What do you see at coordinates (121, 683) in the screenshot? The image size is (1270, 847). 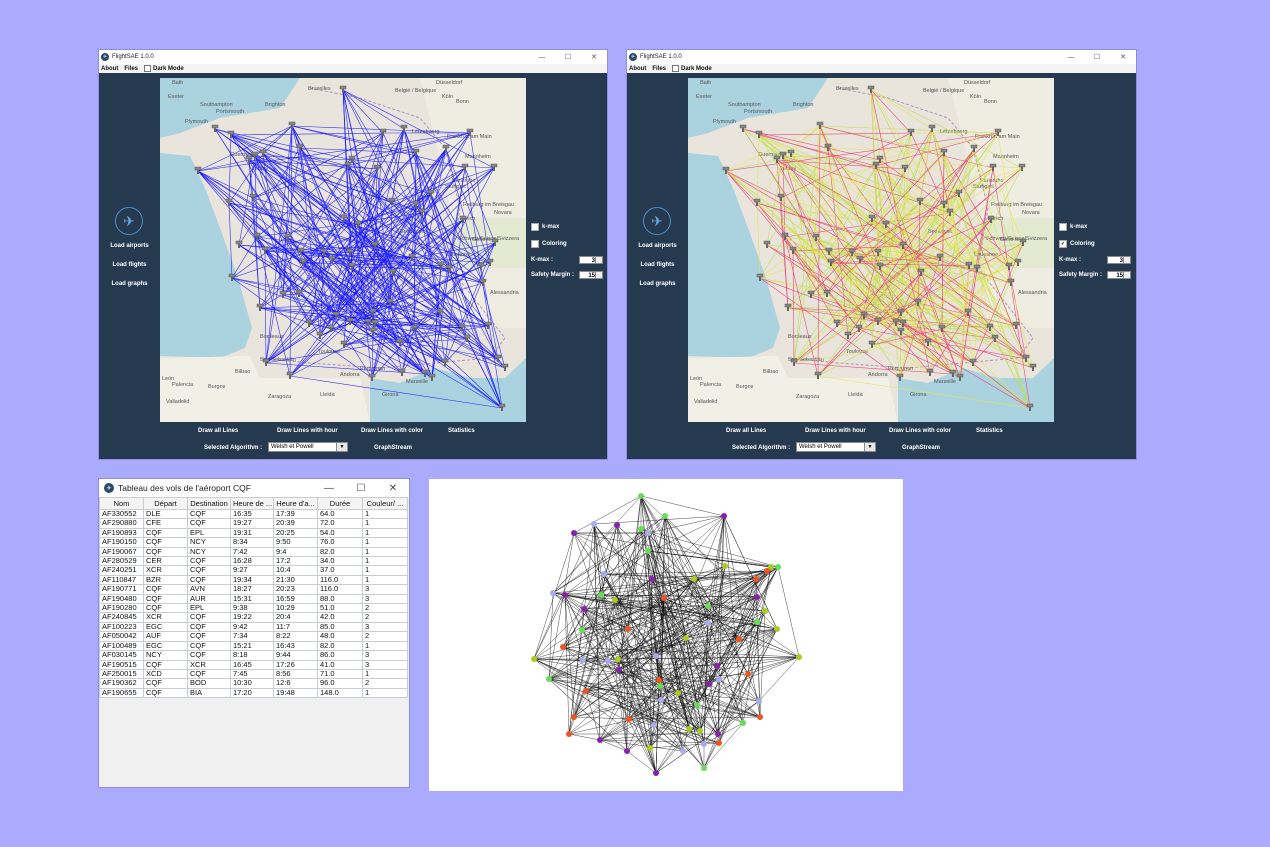 I see `table-cell: AF190362` at bounding box center [121, 683].